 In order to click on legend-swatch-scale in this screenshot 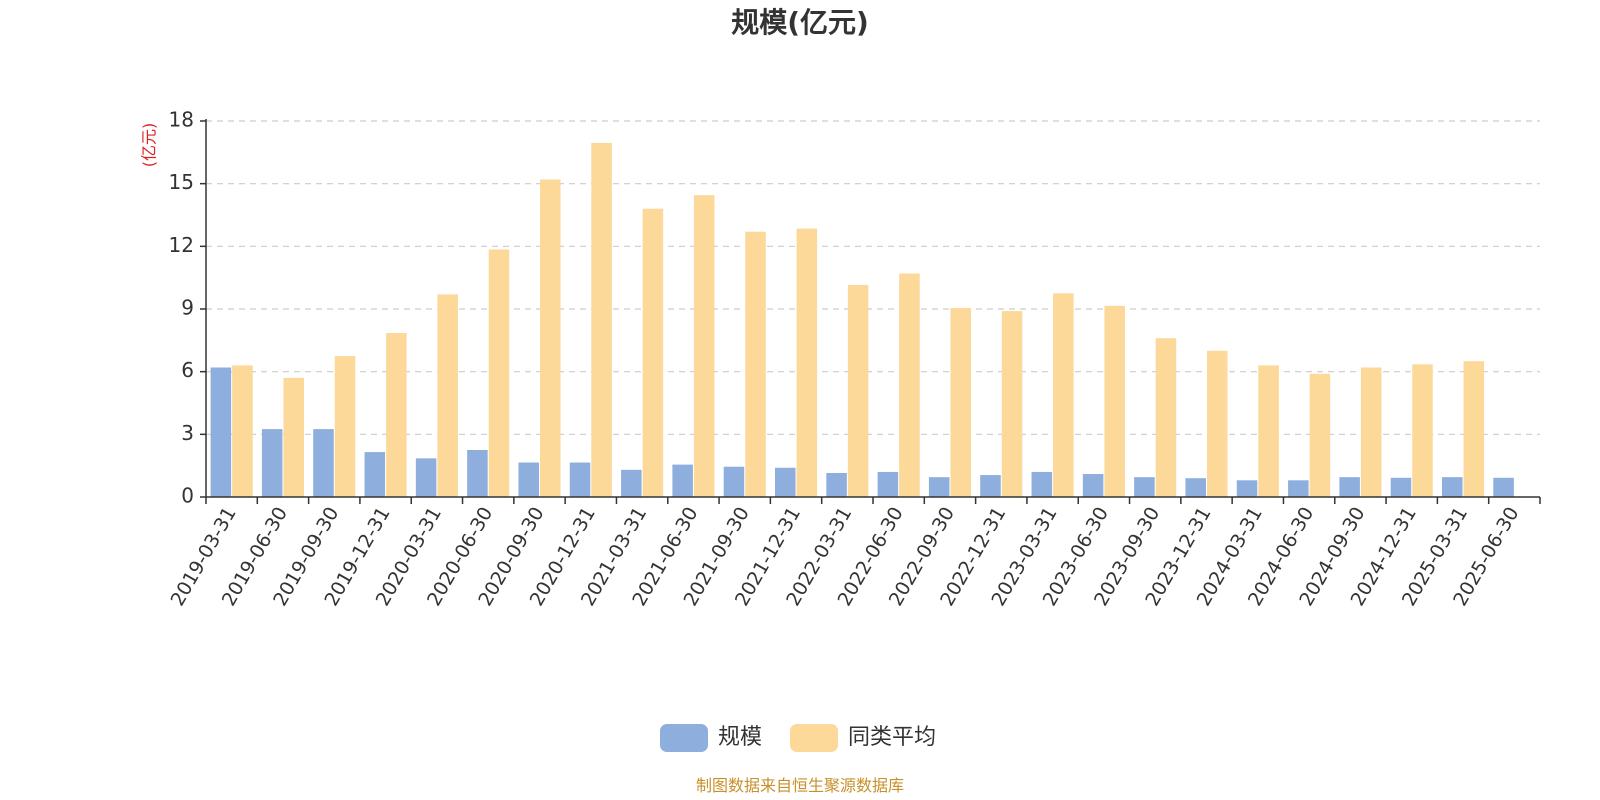, I will do `click(684, 738)`.